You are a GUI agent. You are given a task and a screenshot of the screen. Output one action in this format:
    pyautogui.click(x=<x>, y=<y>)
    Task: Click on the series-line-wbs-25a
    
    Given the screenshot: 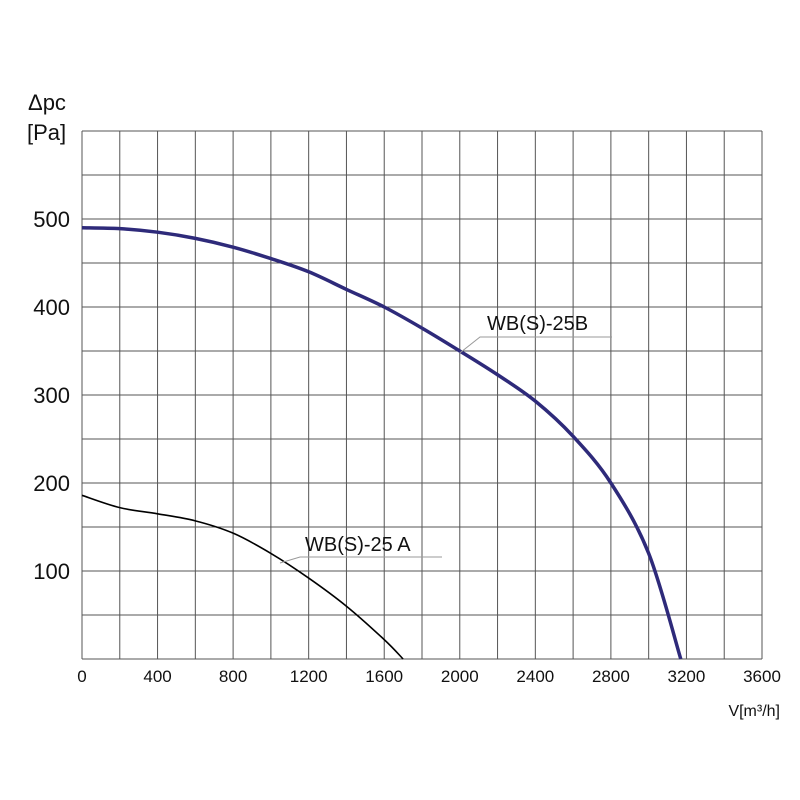 What is the action you would take?
    pyautogui.click(x=242, y=577)
    